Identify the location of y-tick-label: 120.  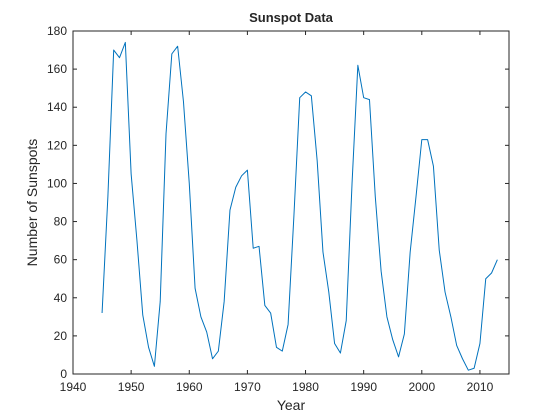
(57, 145).